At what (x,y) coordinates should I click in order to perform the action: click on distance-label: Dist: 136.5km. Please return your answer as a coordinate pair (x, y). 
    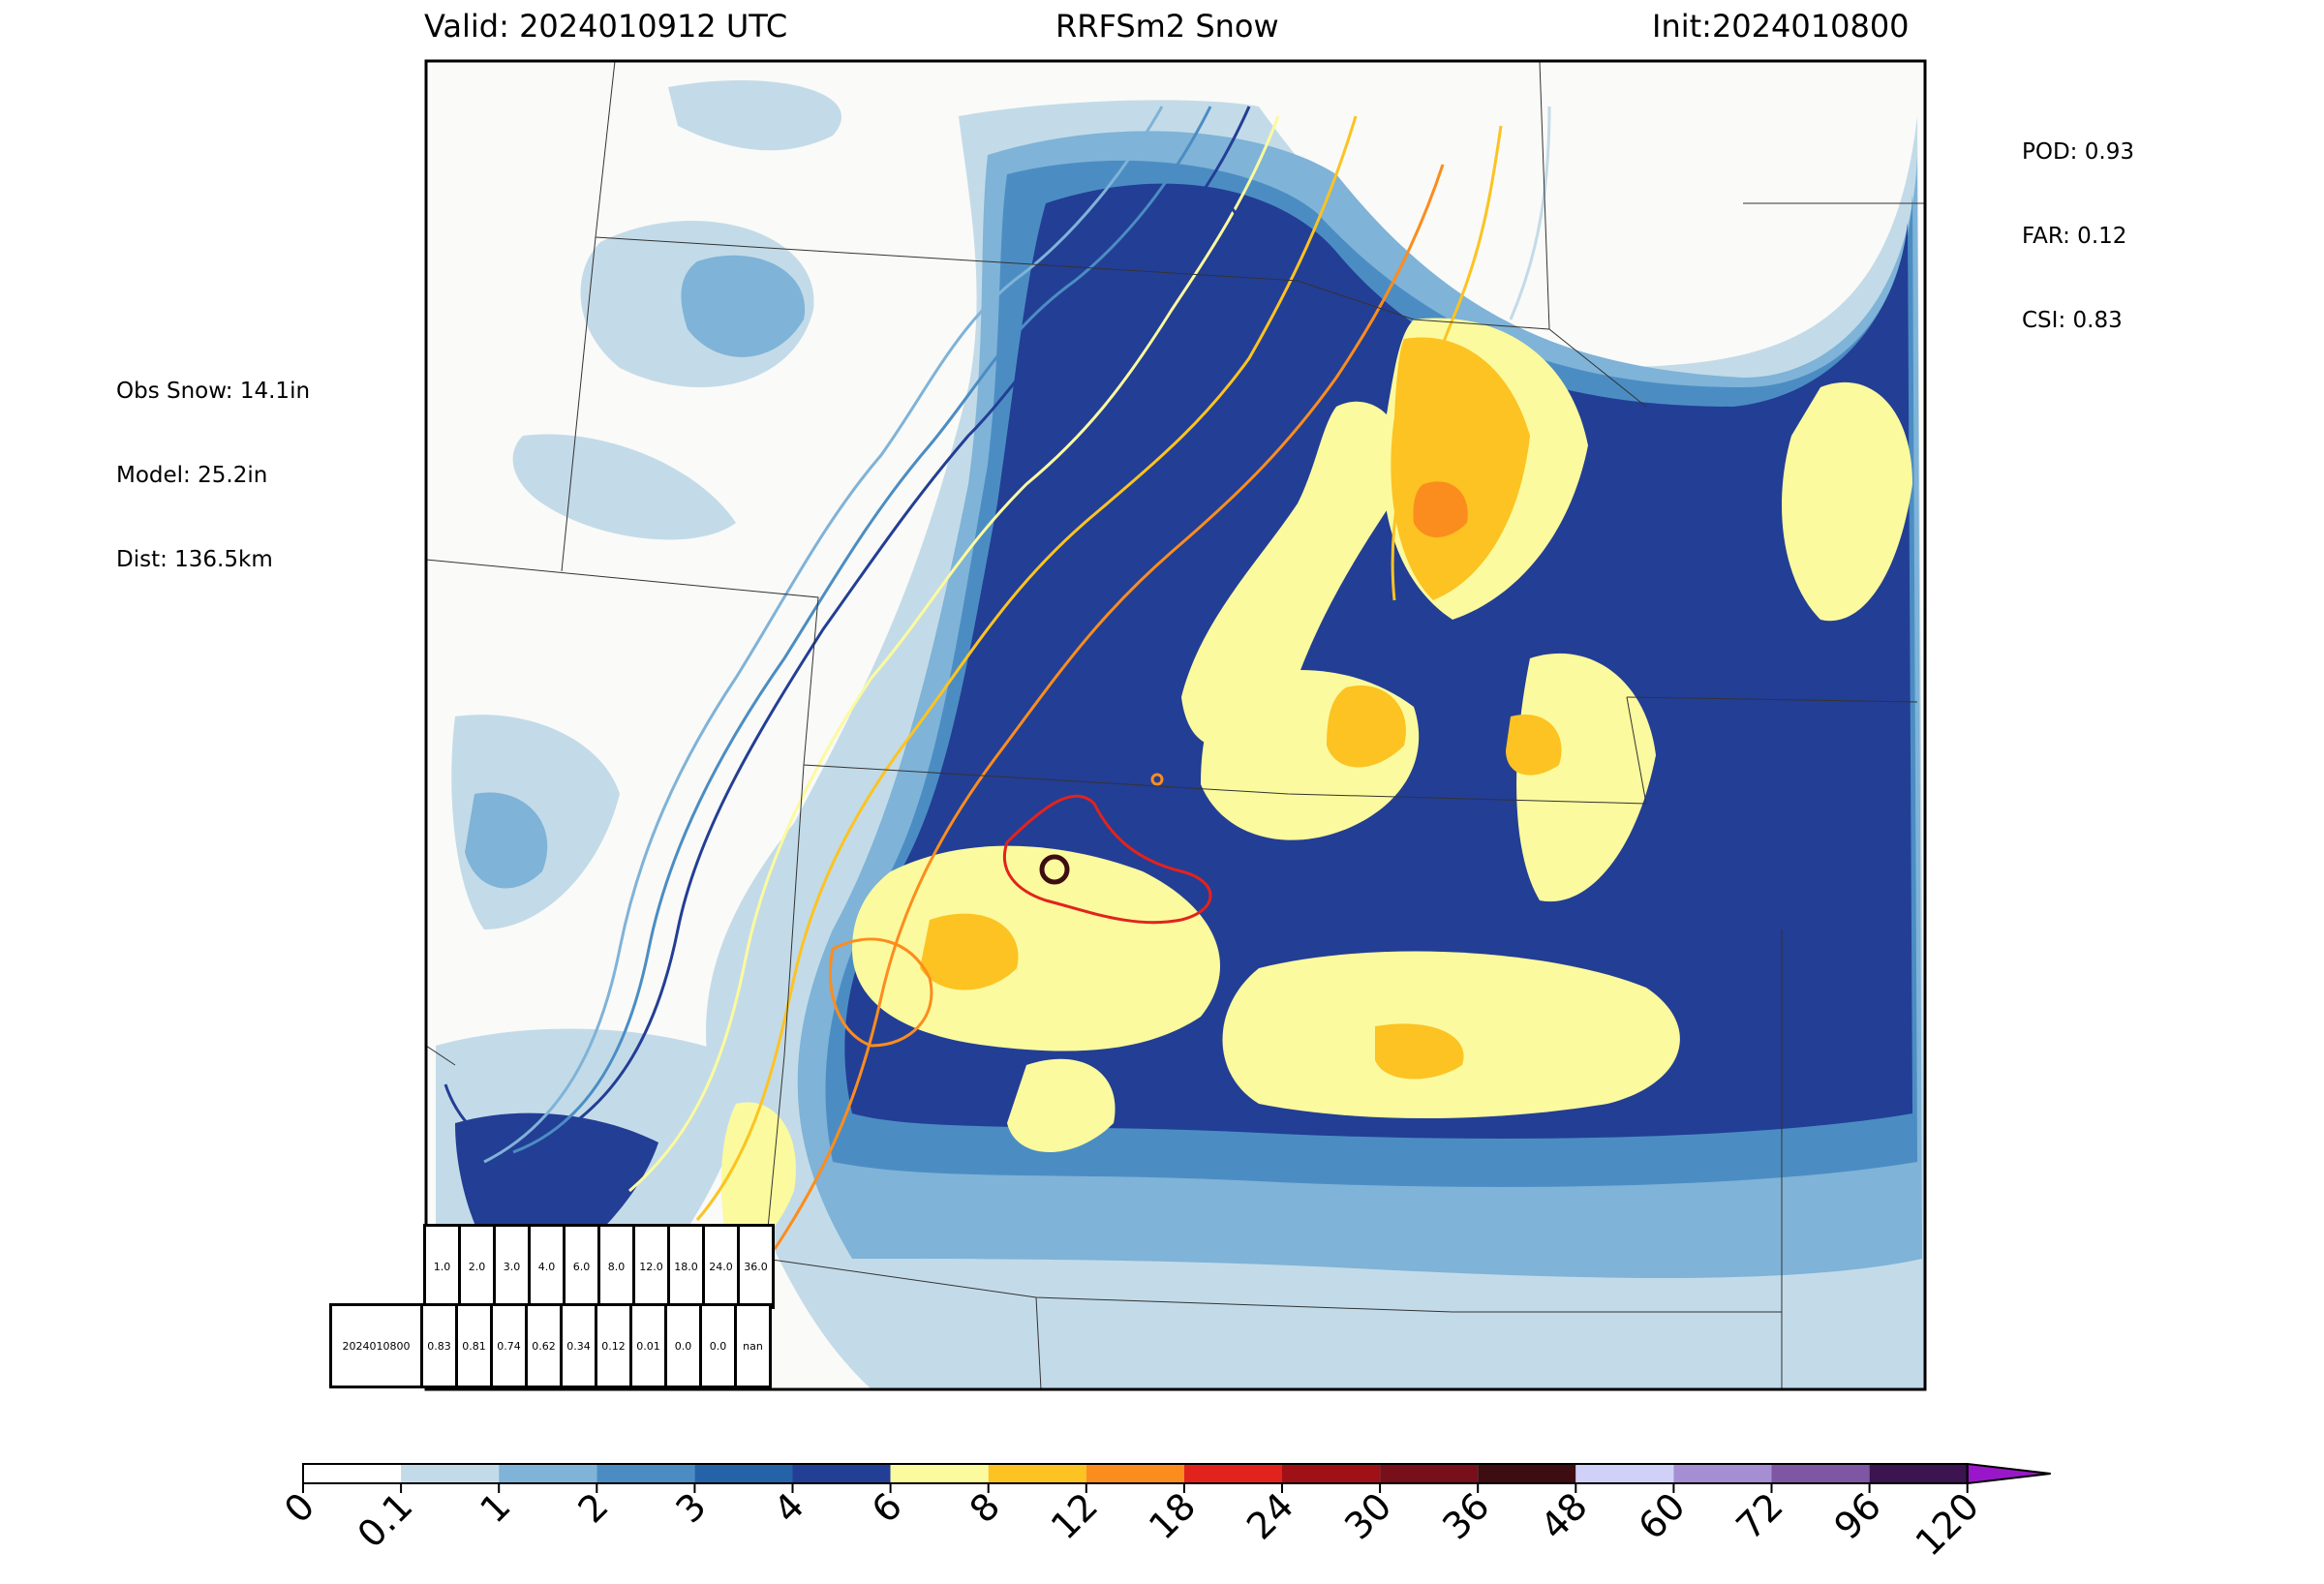
    Looking at the image, I should click on (194, 559).